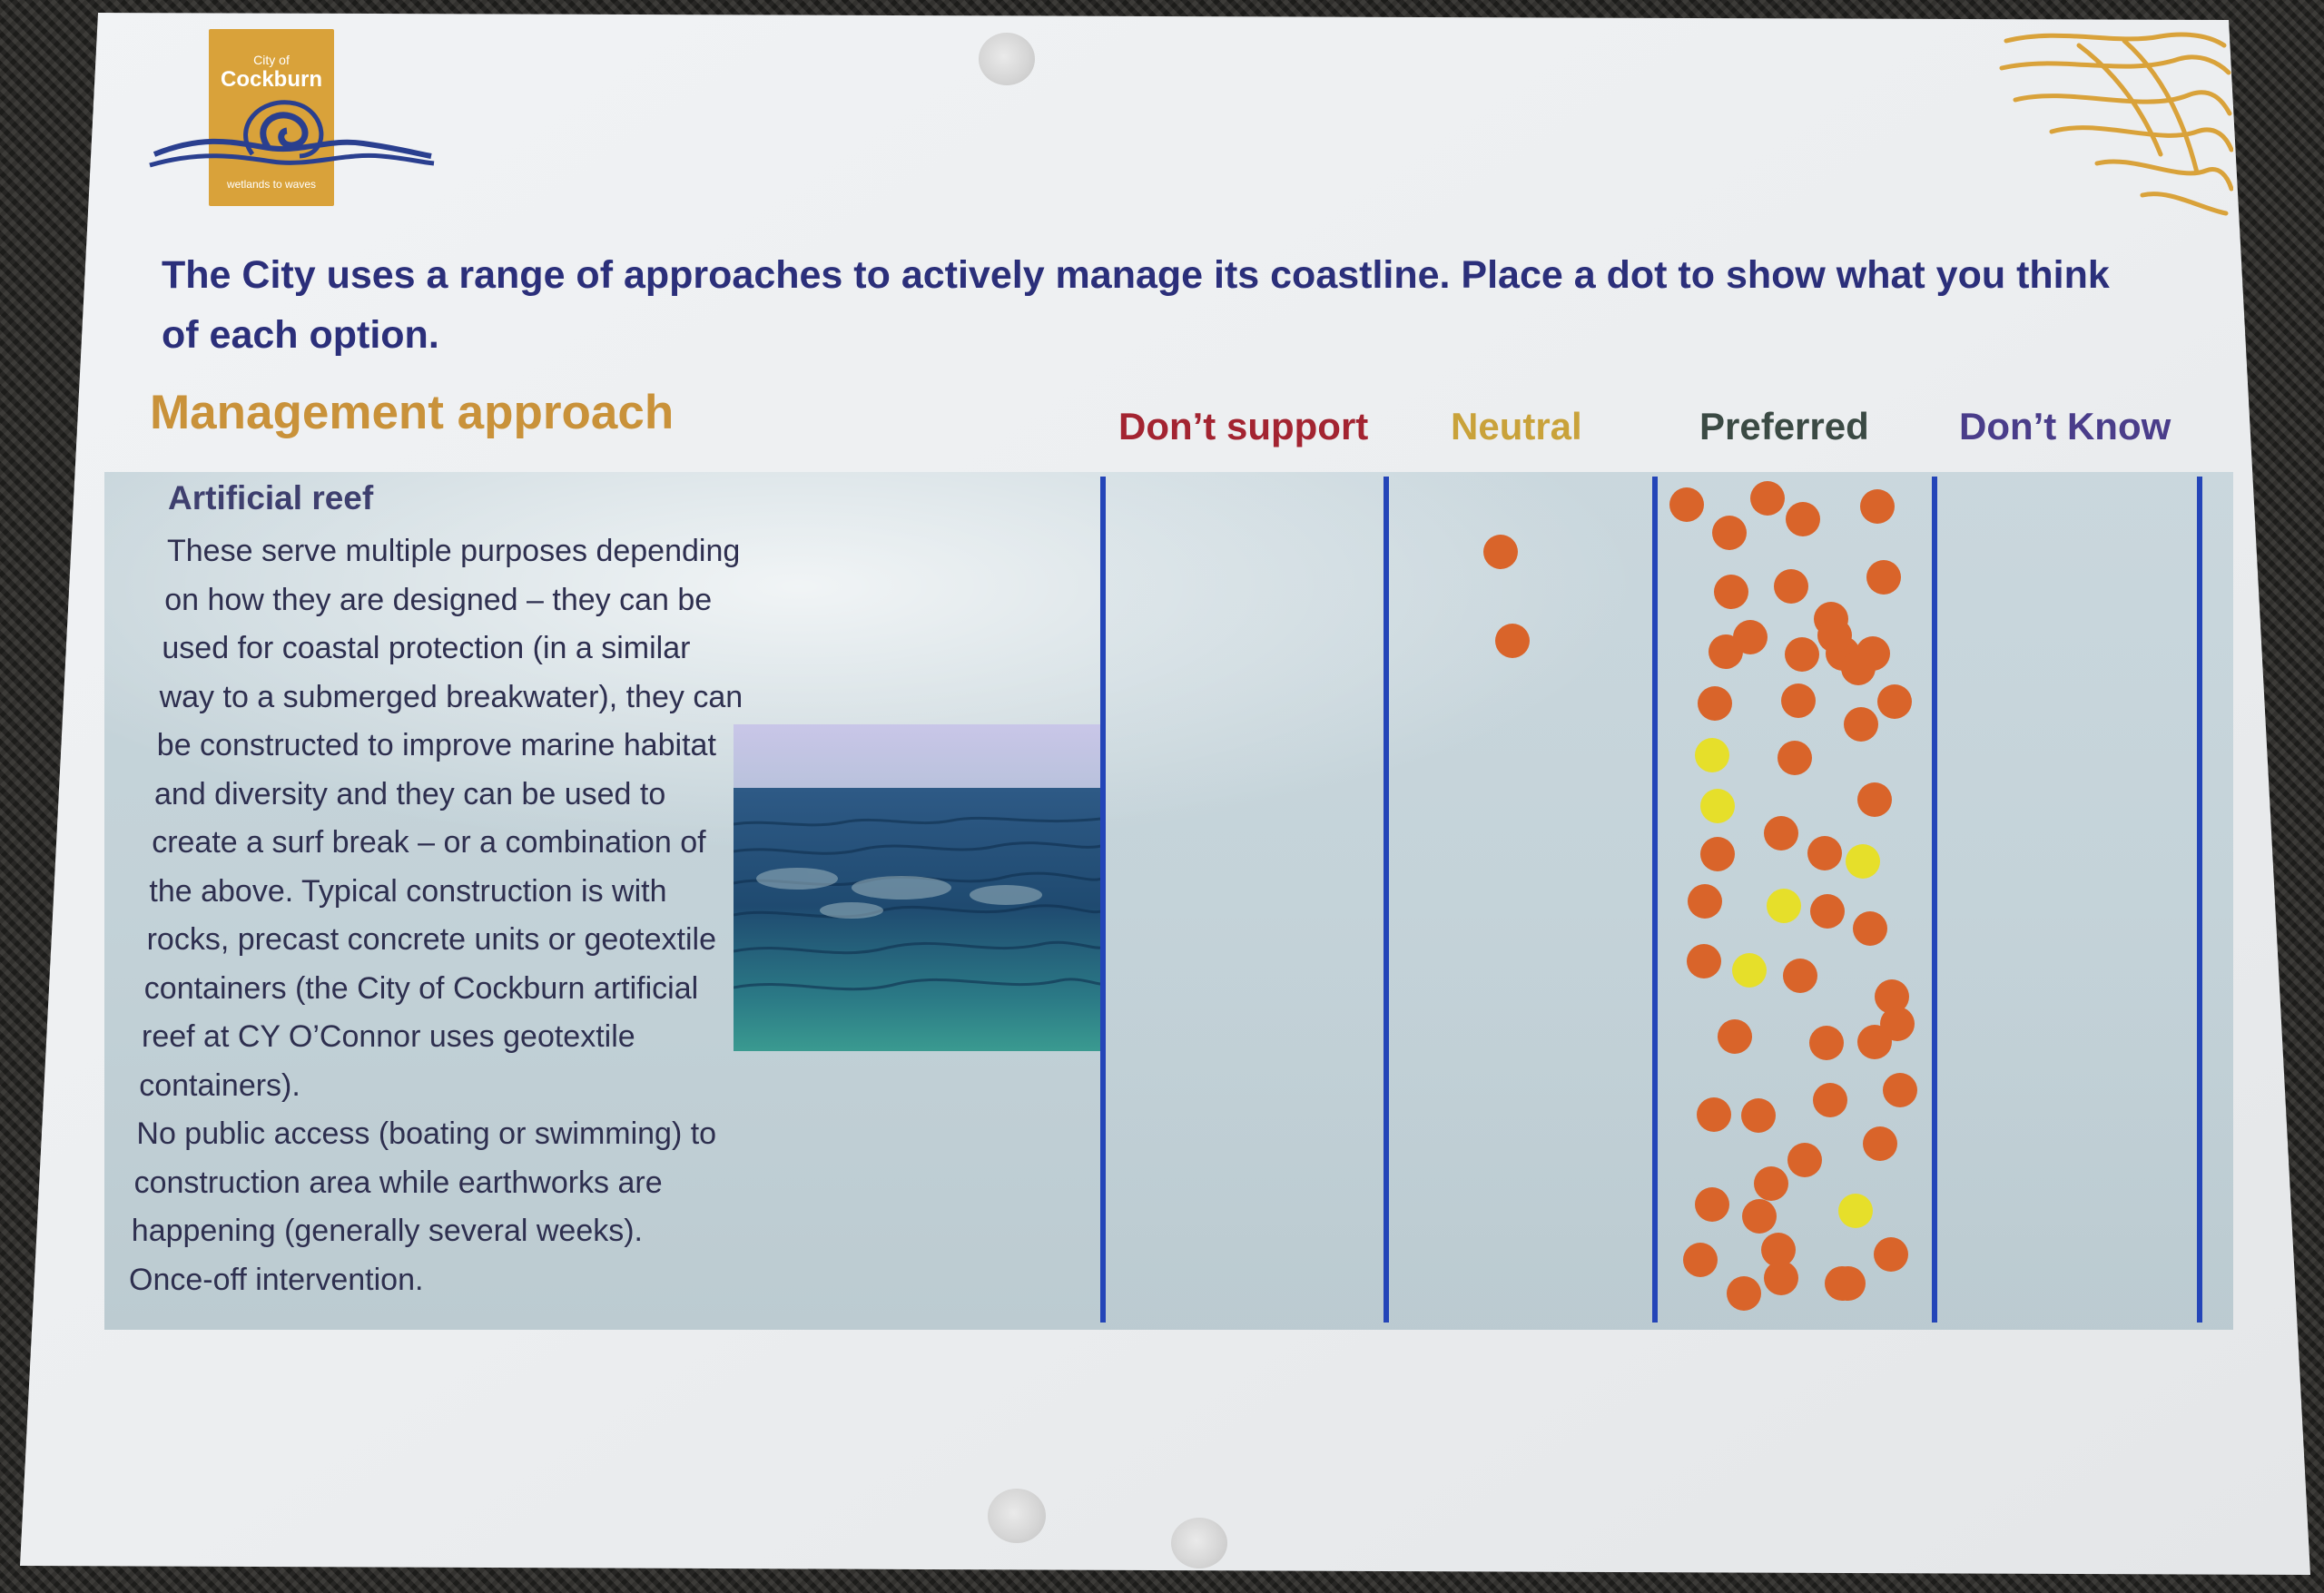 This screenshot has height=1593, width=2324. Describe the element at coordinates (271, 497) in the screenshot. I see `approach-title: Artificial reef` at that location.